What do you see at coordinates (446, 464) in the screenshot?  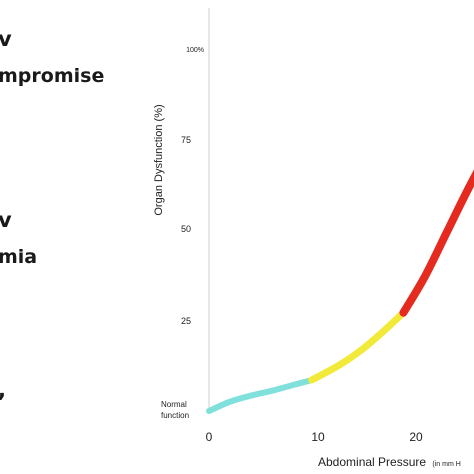 I see `x-axis-label-unit: (in mm H` at bounding box center [446, 464].